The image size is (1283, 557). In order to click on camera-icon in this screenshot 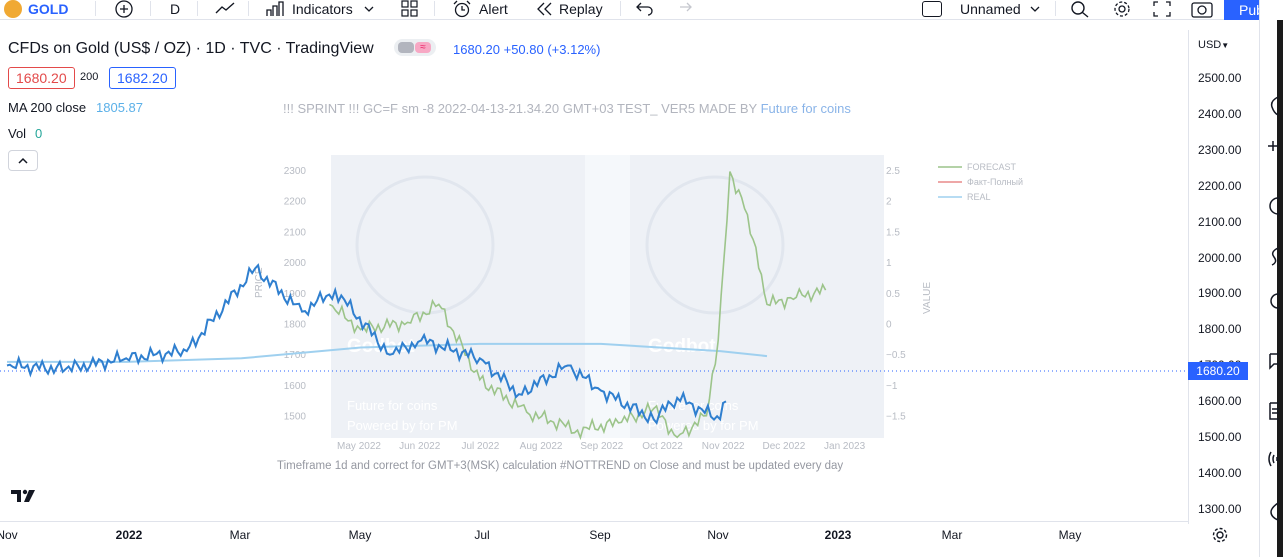, I will do `click(1202, 10)`.